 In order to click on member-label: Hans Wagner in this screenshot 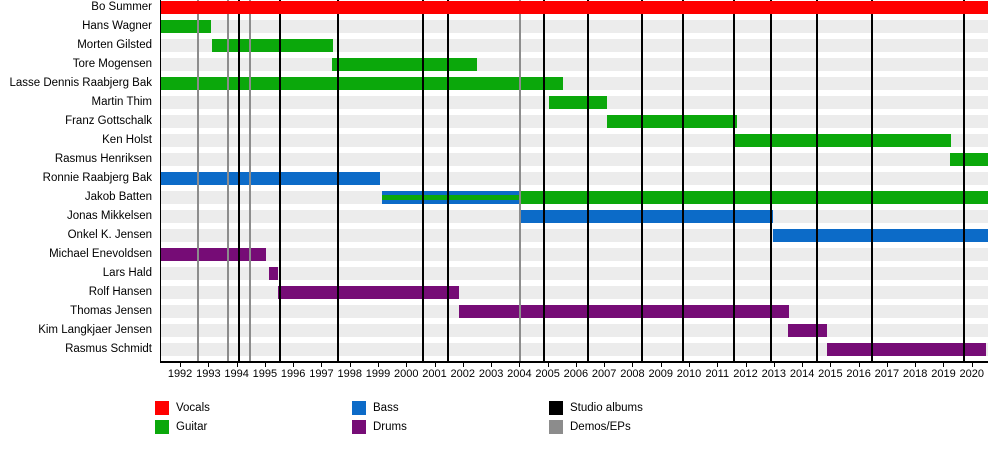, I will do `click(117, 25)`.